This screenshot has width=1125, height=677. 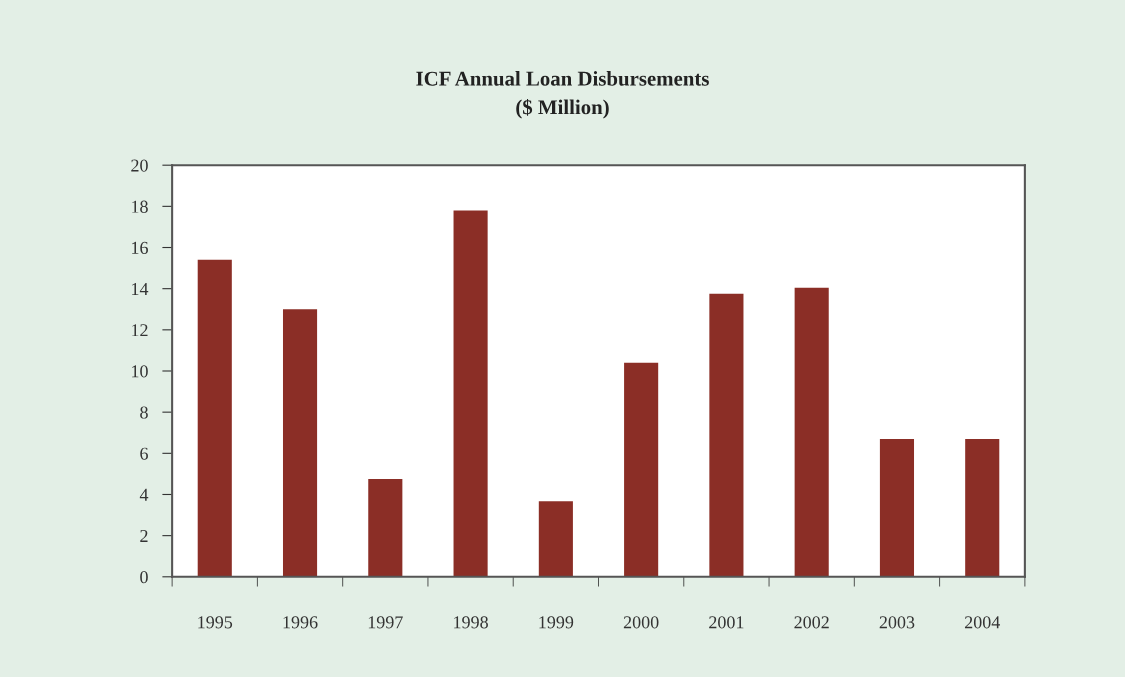 What do you see at coordinates (471, 622) in the screenshot?
I see `x-tick-label: 1998` at bounding box center [471, 622].